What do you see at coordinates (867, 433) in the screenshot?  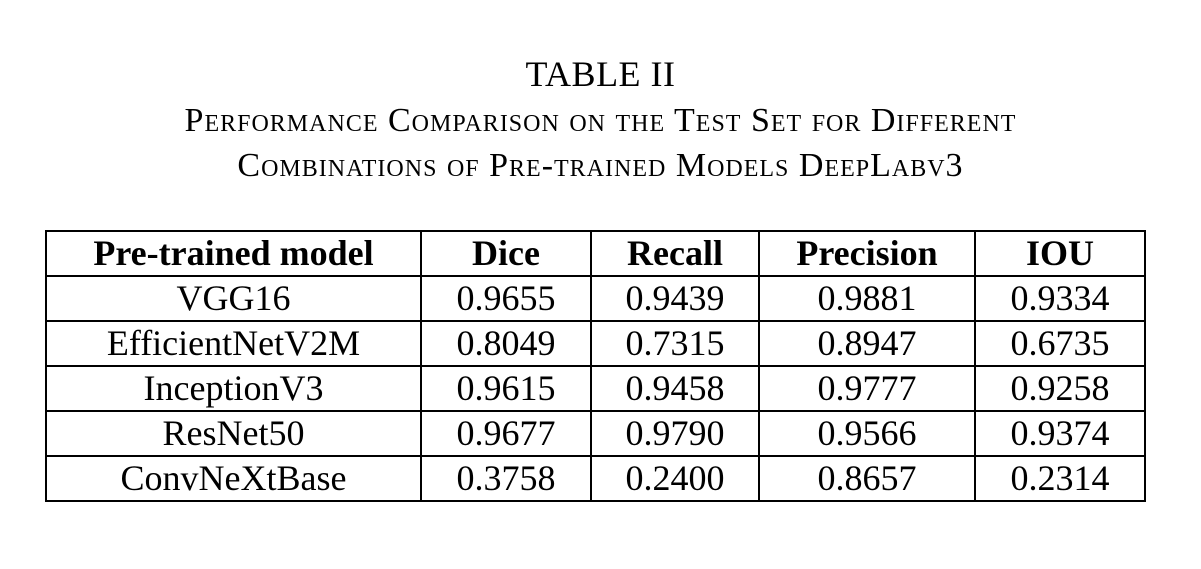 I see `cell-precision: 0.9566` at bounding box center [867, 433].